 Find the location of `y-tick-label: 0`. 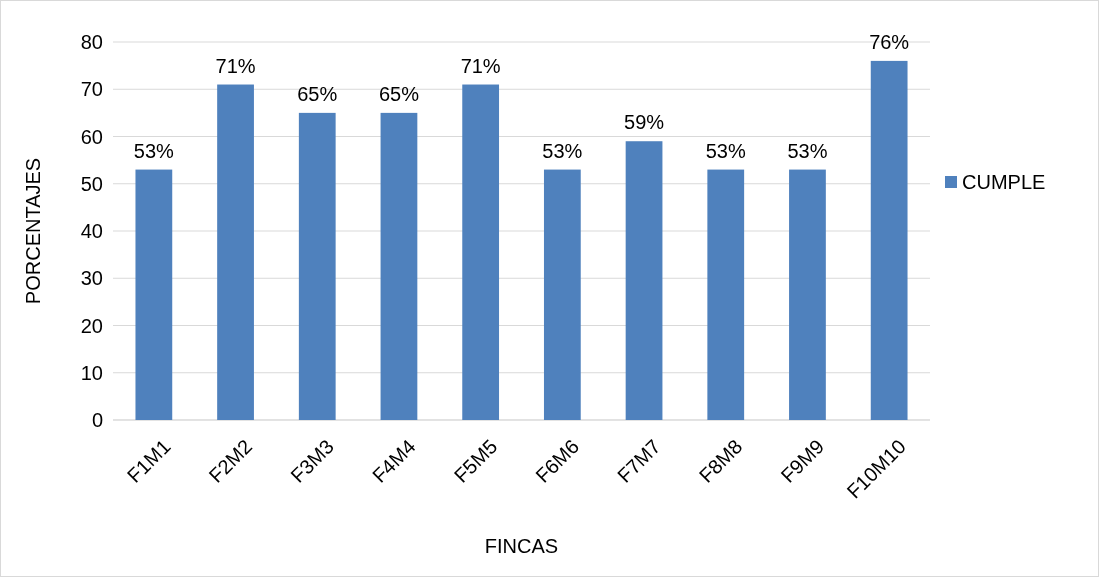

y-tick-label: 0 is located at coordinates (97, 420).